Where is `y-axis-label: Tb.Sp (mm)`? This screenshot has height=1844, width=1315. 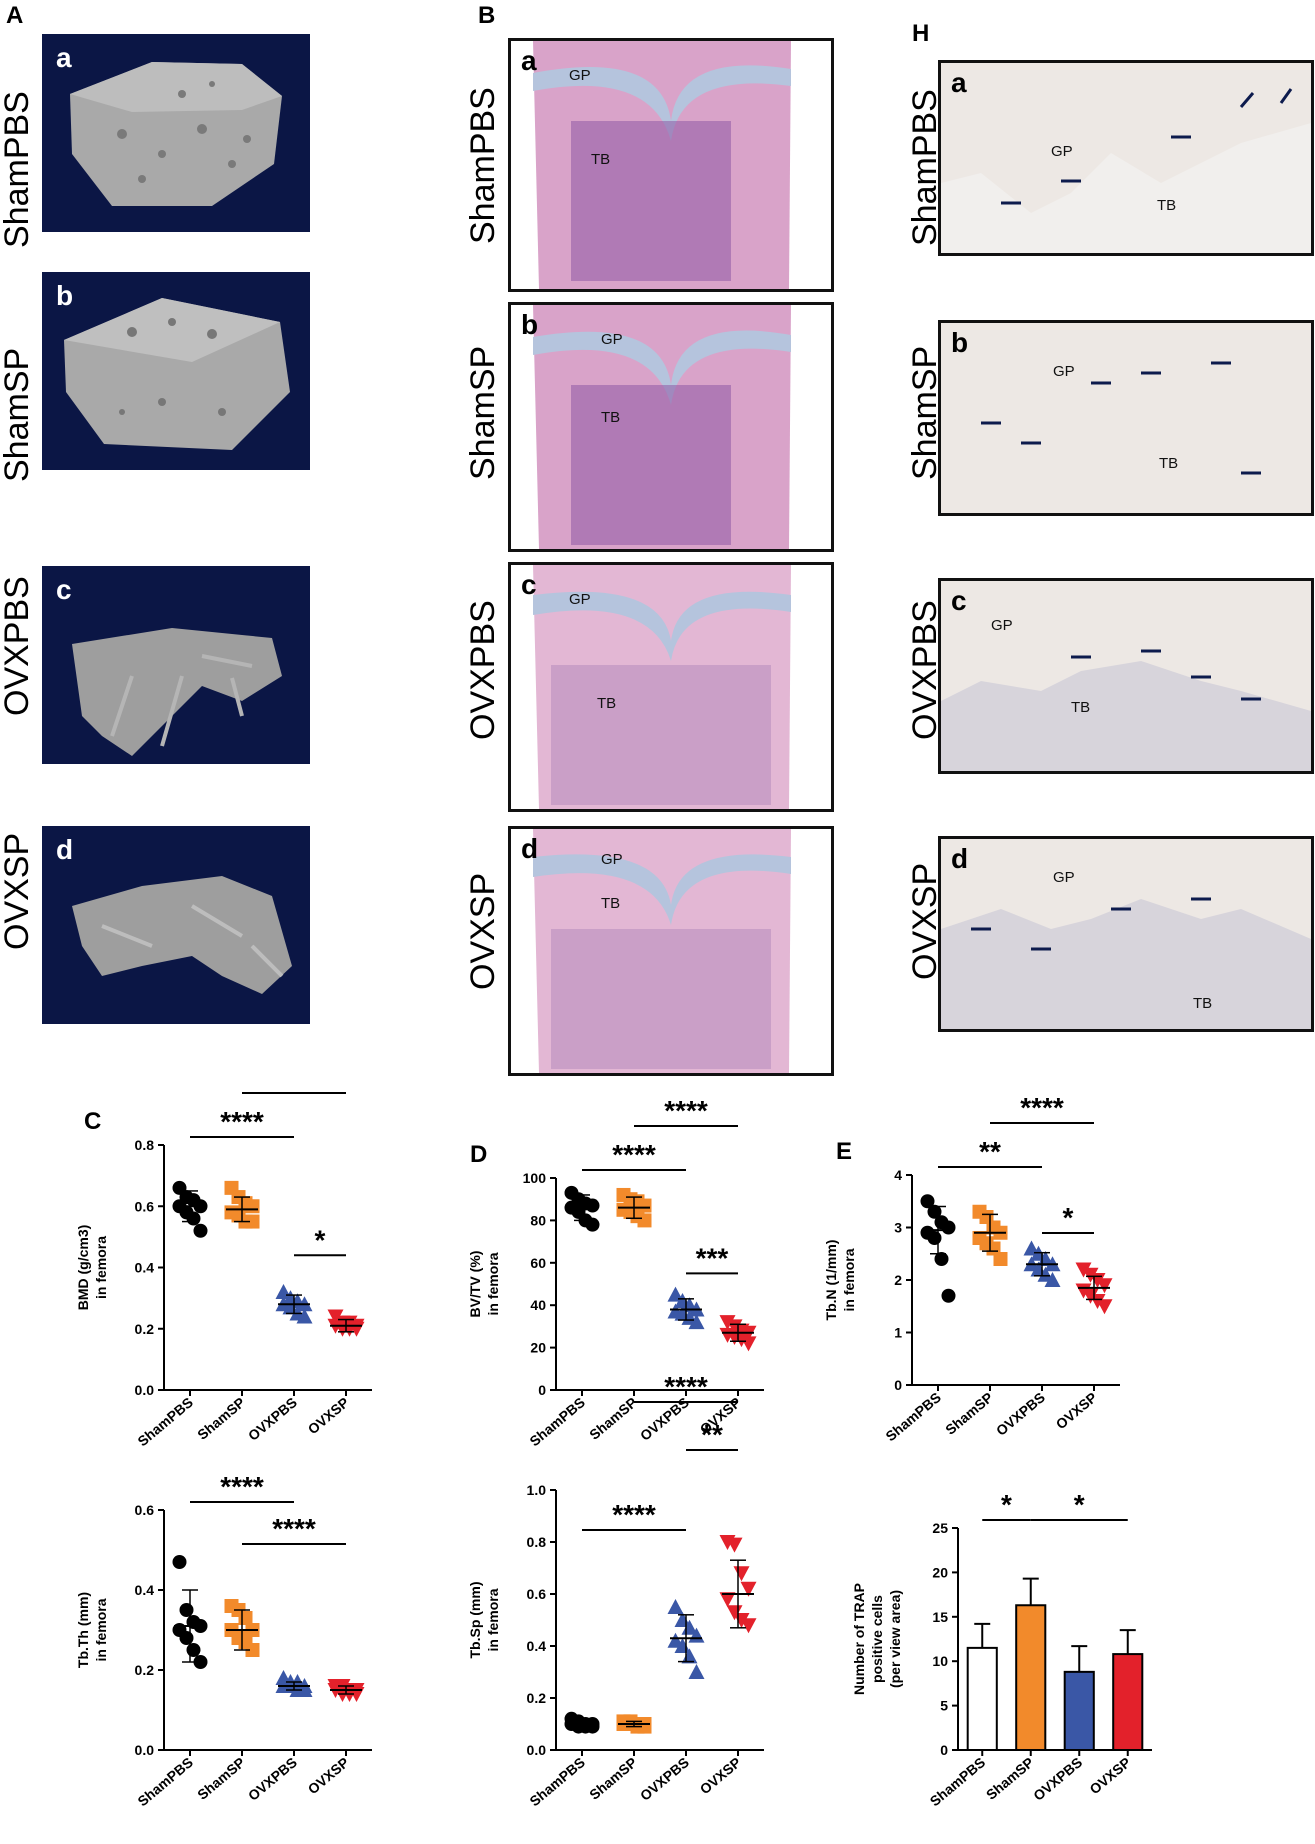
y-axis-label: Tb.Sp (mm) is located at coordinates (475, 1620).